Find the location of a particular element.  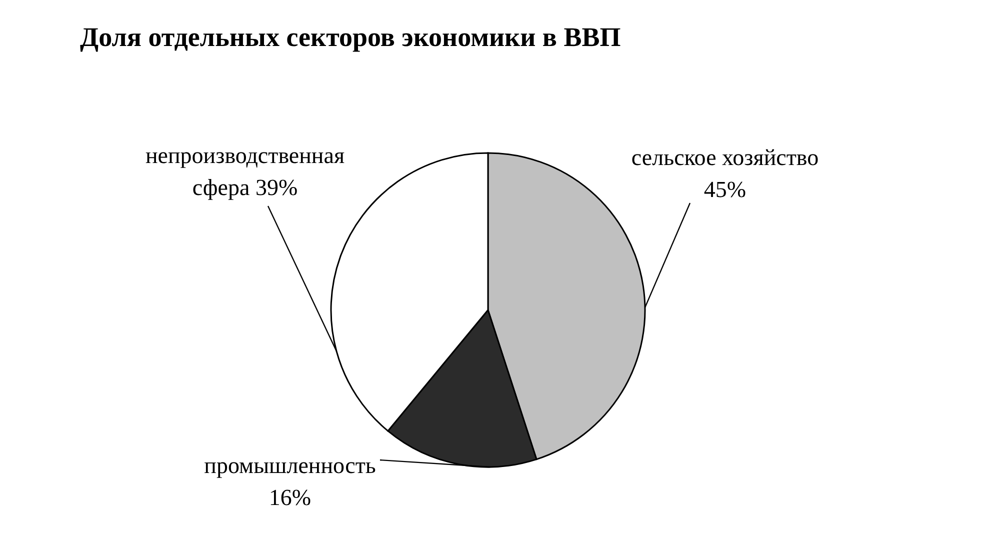

slice-label: сельское хозяйство is located at coordinates (725, 157).